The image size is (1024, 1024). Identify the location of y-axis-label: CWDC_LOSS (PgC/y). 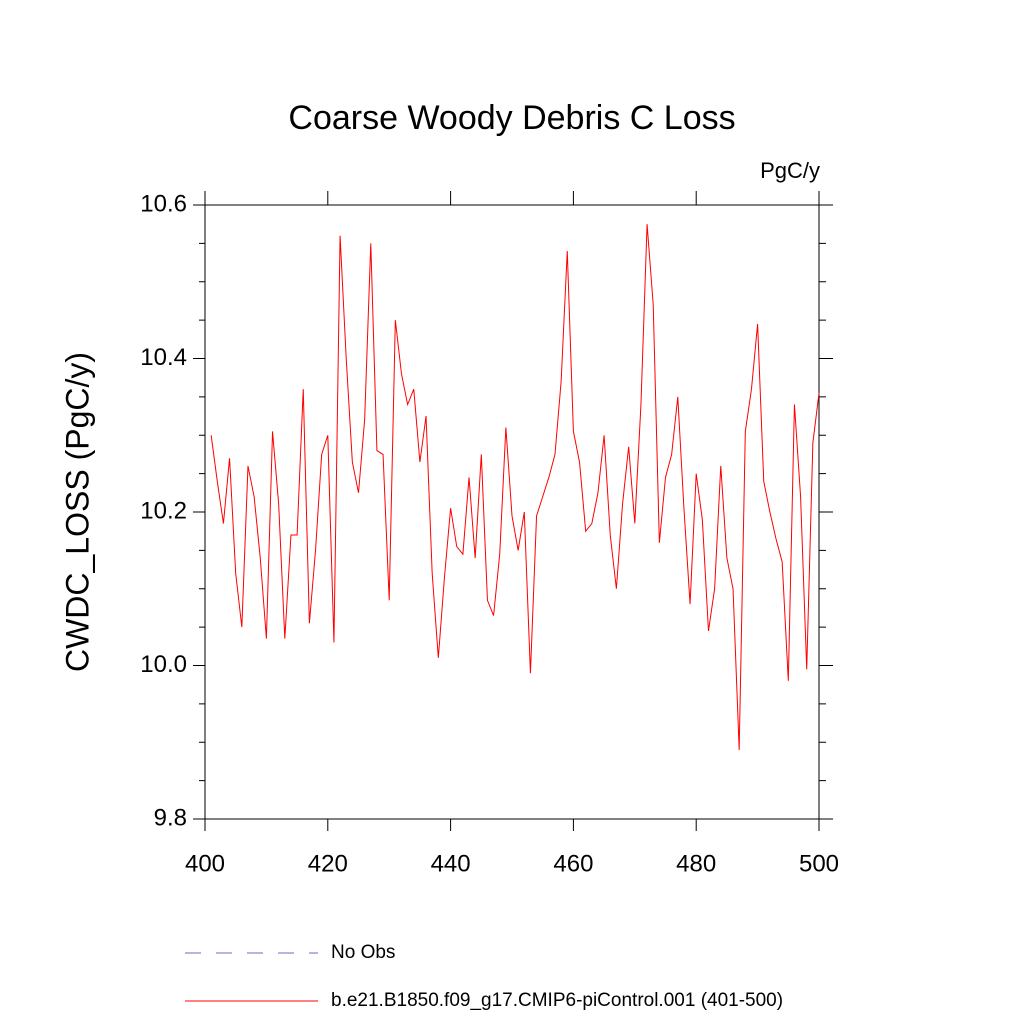
(77, 512).